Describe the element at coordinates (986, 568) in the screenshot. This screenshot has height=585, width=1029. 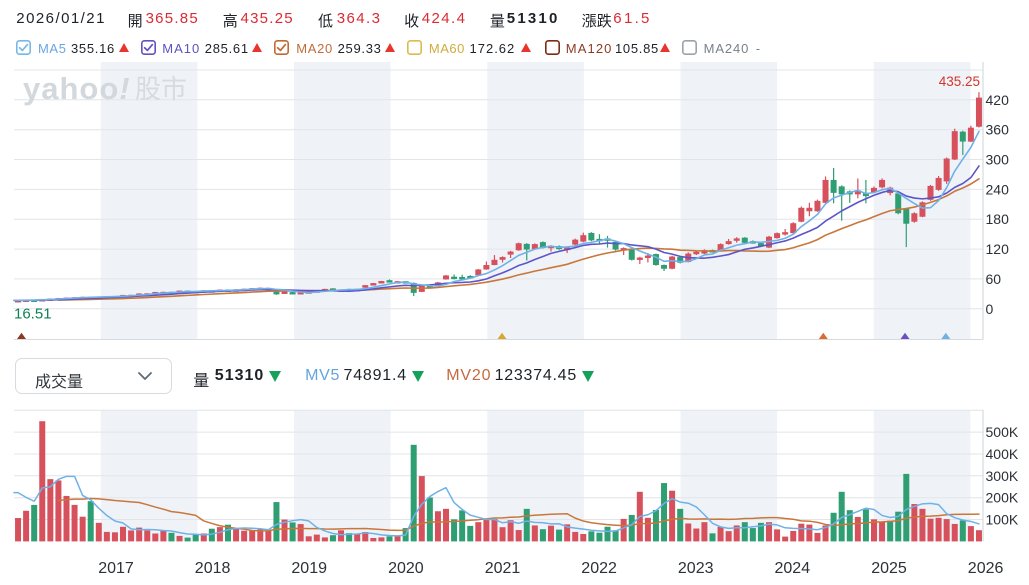
I see `svg-text: 2026` at that location.